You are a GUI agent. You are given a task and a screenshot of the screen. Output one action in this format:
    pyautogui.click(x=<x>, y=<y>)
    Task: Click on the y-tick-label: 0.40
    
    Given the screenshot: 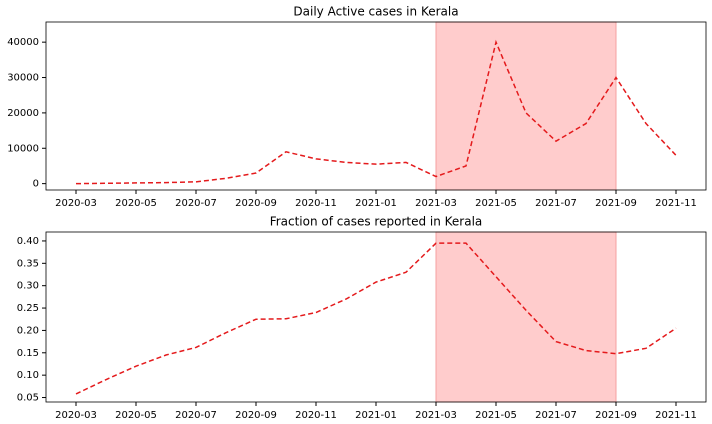 What is the action you would take?
    pyautogui.click(x=28, y=241)
    